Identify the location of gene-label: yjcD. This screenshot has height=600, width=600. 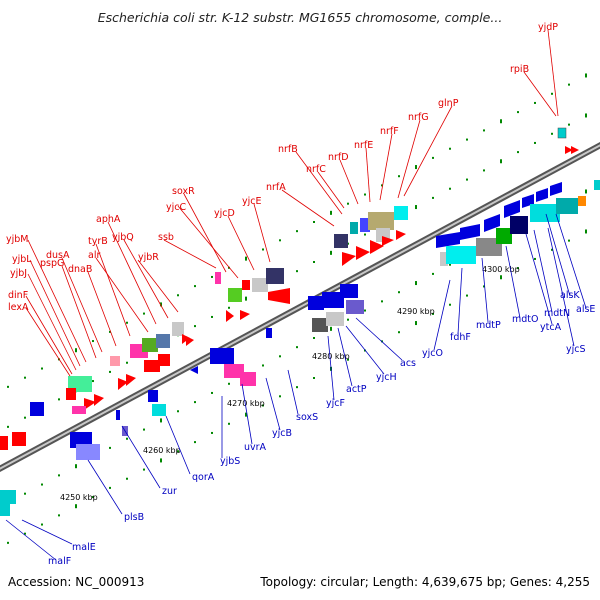
(224, 213).